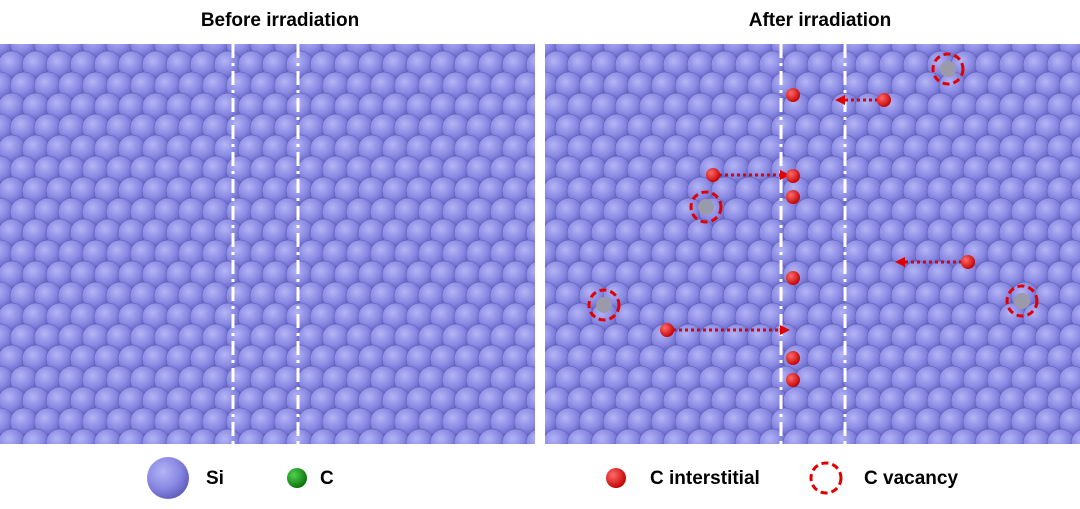  I want to click on legend-label: C interstitial, so click(705, 478).